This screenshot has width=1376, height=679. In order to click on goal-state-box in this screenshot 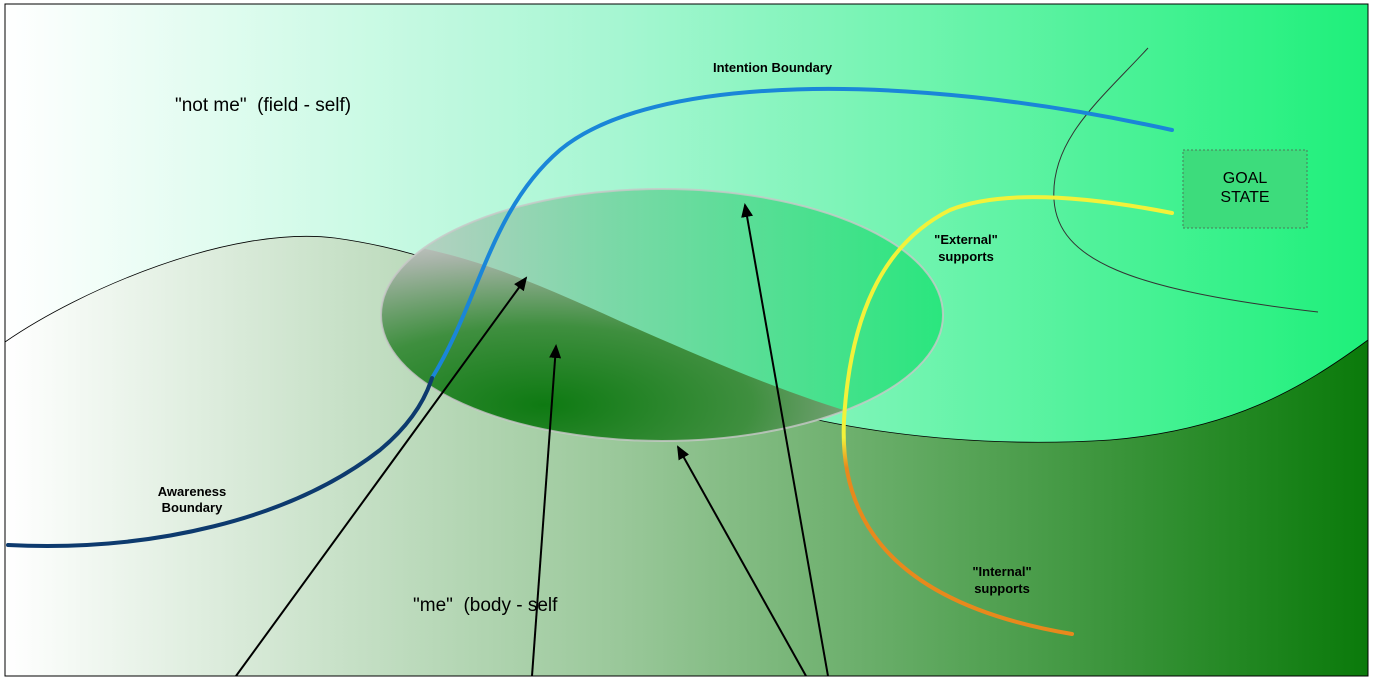, I will do `click(1245, 189)`.